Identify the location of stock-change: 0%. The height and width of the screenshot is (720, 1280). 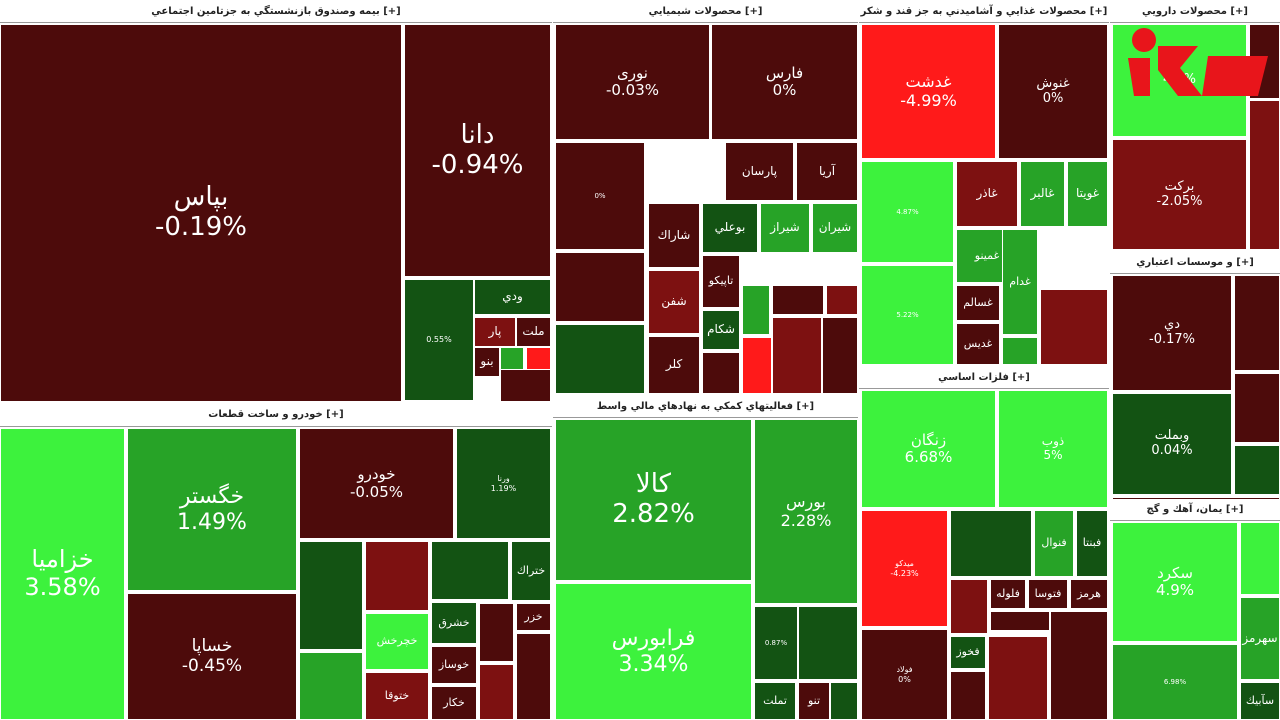
(600, 195).